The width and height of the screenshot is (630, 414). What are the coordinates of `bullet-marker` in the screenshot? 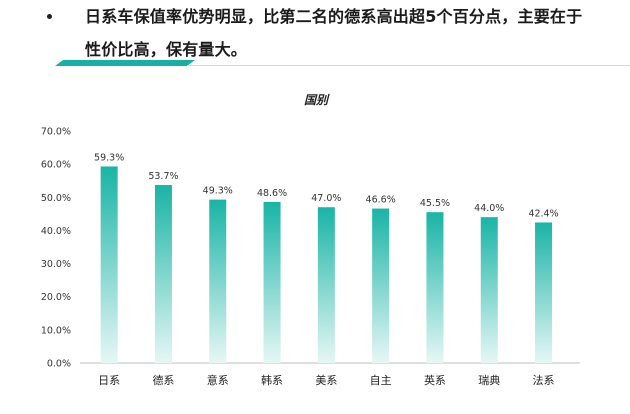 It's located at (49, 16).